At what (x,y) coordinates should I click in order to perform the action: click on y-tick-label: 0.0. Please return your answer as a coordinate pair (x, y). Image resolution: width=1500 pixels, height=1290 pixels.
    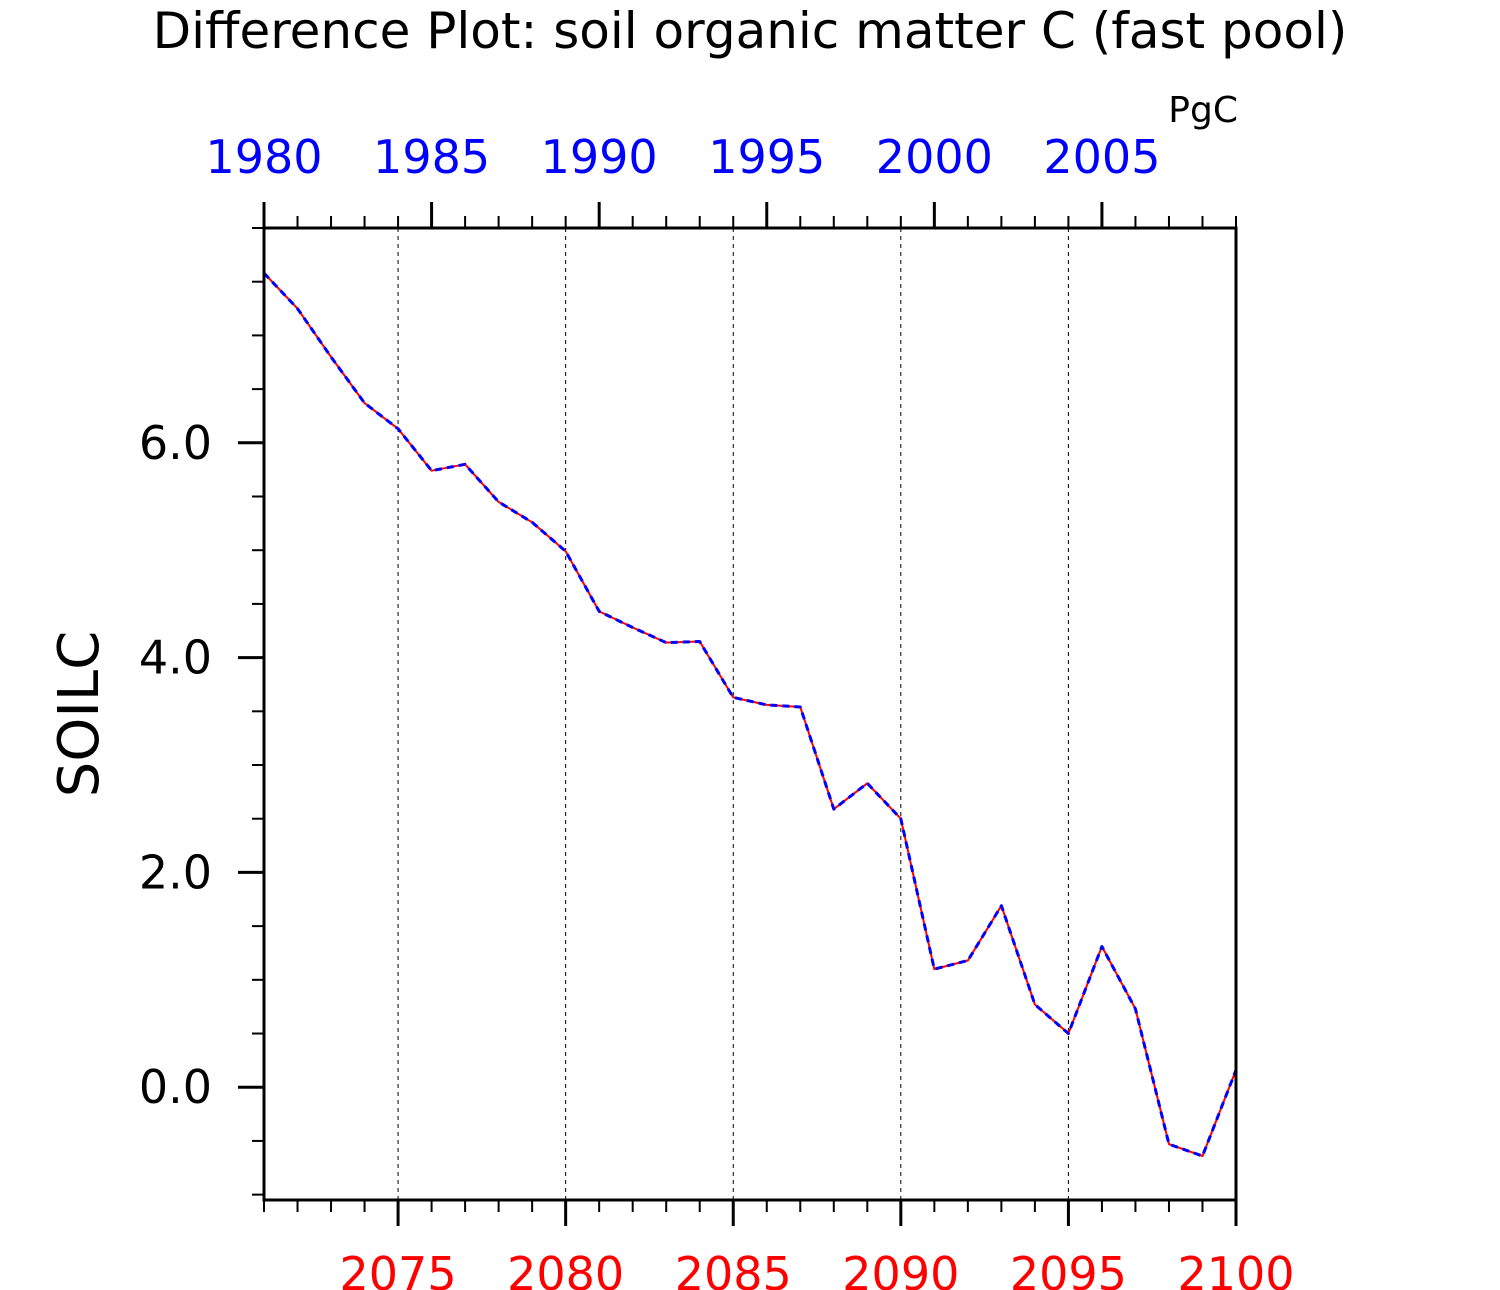
    Looking at the image, I should click on (175, 1087).